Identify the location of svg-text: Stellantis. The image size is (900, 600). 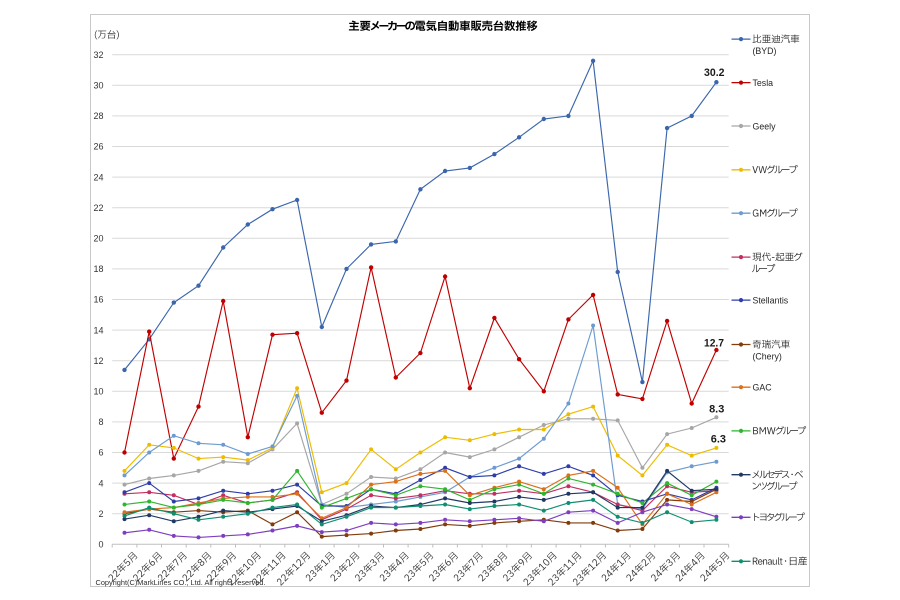
(771, 300).